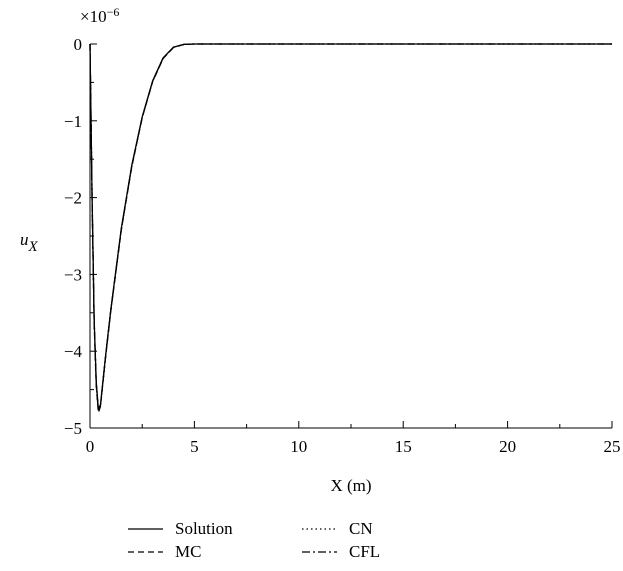  What do you see at coordinates (73, 428) in the screenshot?
I see `y-tick-label: −5` at bounding box center [73, 428].